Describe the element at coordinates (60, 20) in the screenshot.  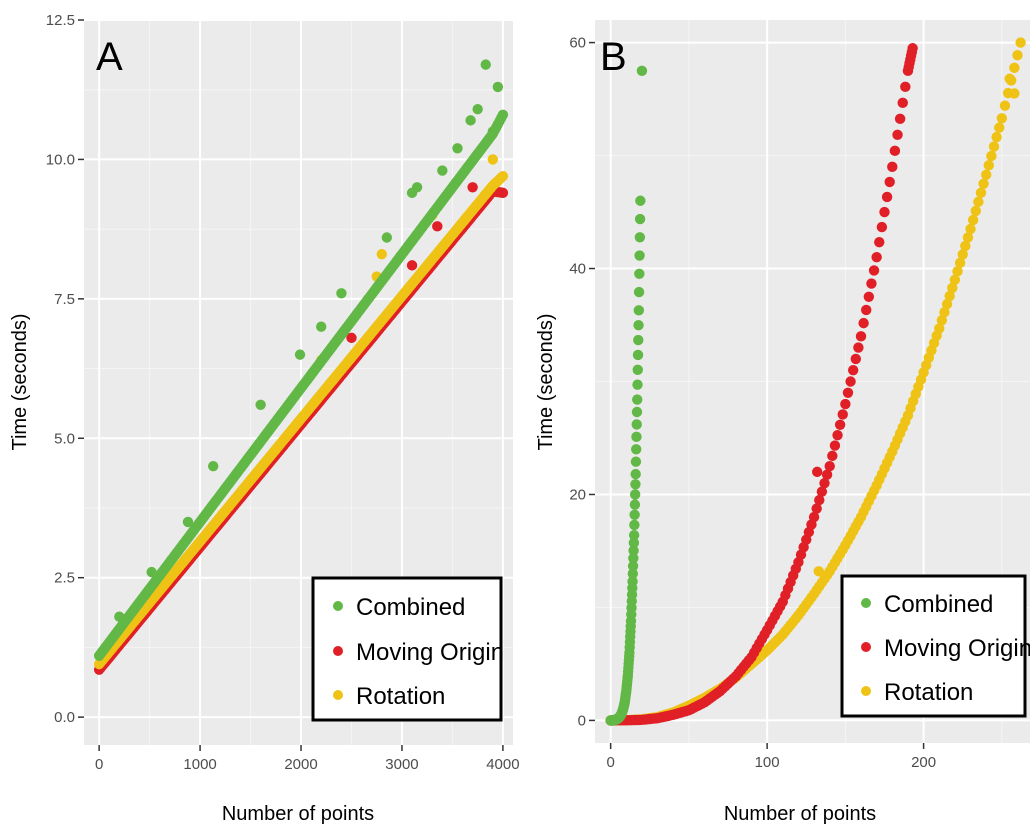
I see `y-tick-label: 12.5` at that location.